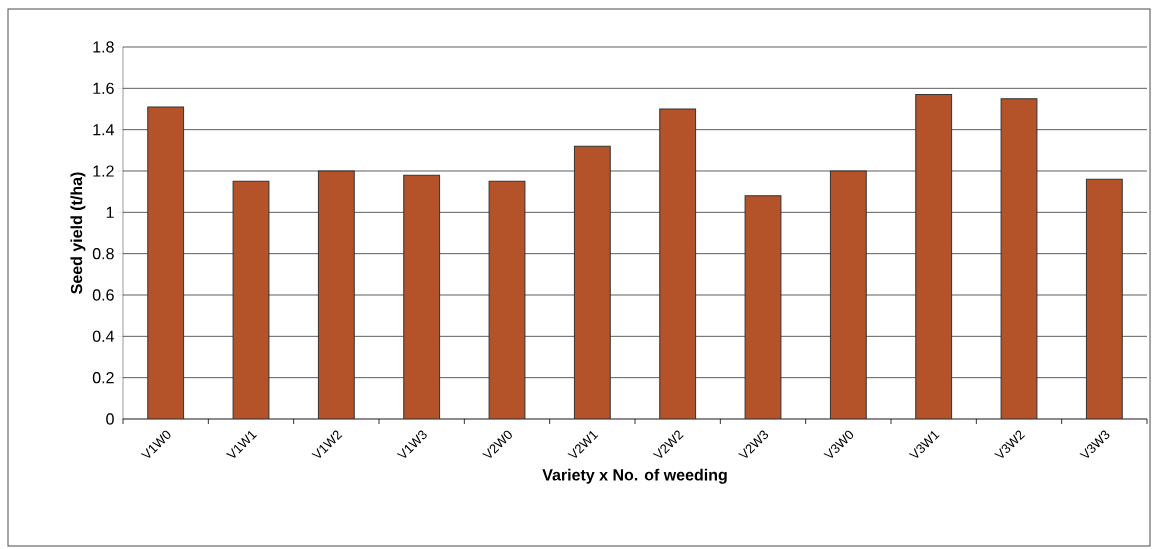 The width and height of the screenshot is (1153, 549). What do you see at coordinates (103, 130) in the screenshot?
I see `y-tick-label: 1.4` at bounding box center [103, 130].